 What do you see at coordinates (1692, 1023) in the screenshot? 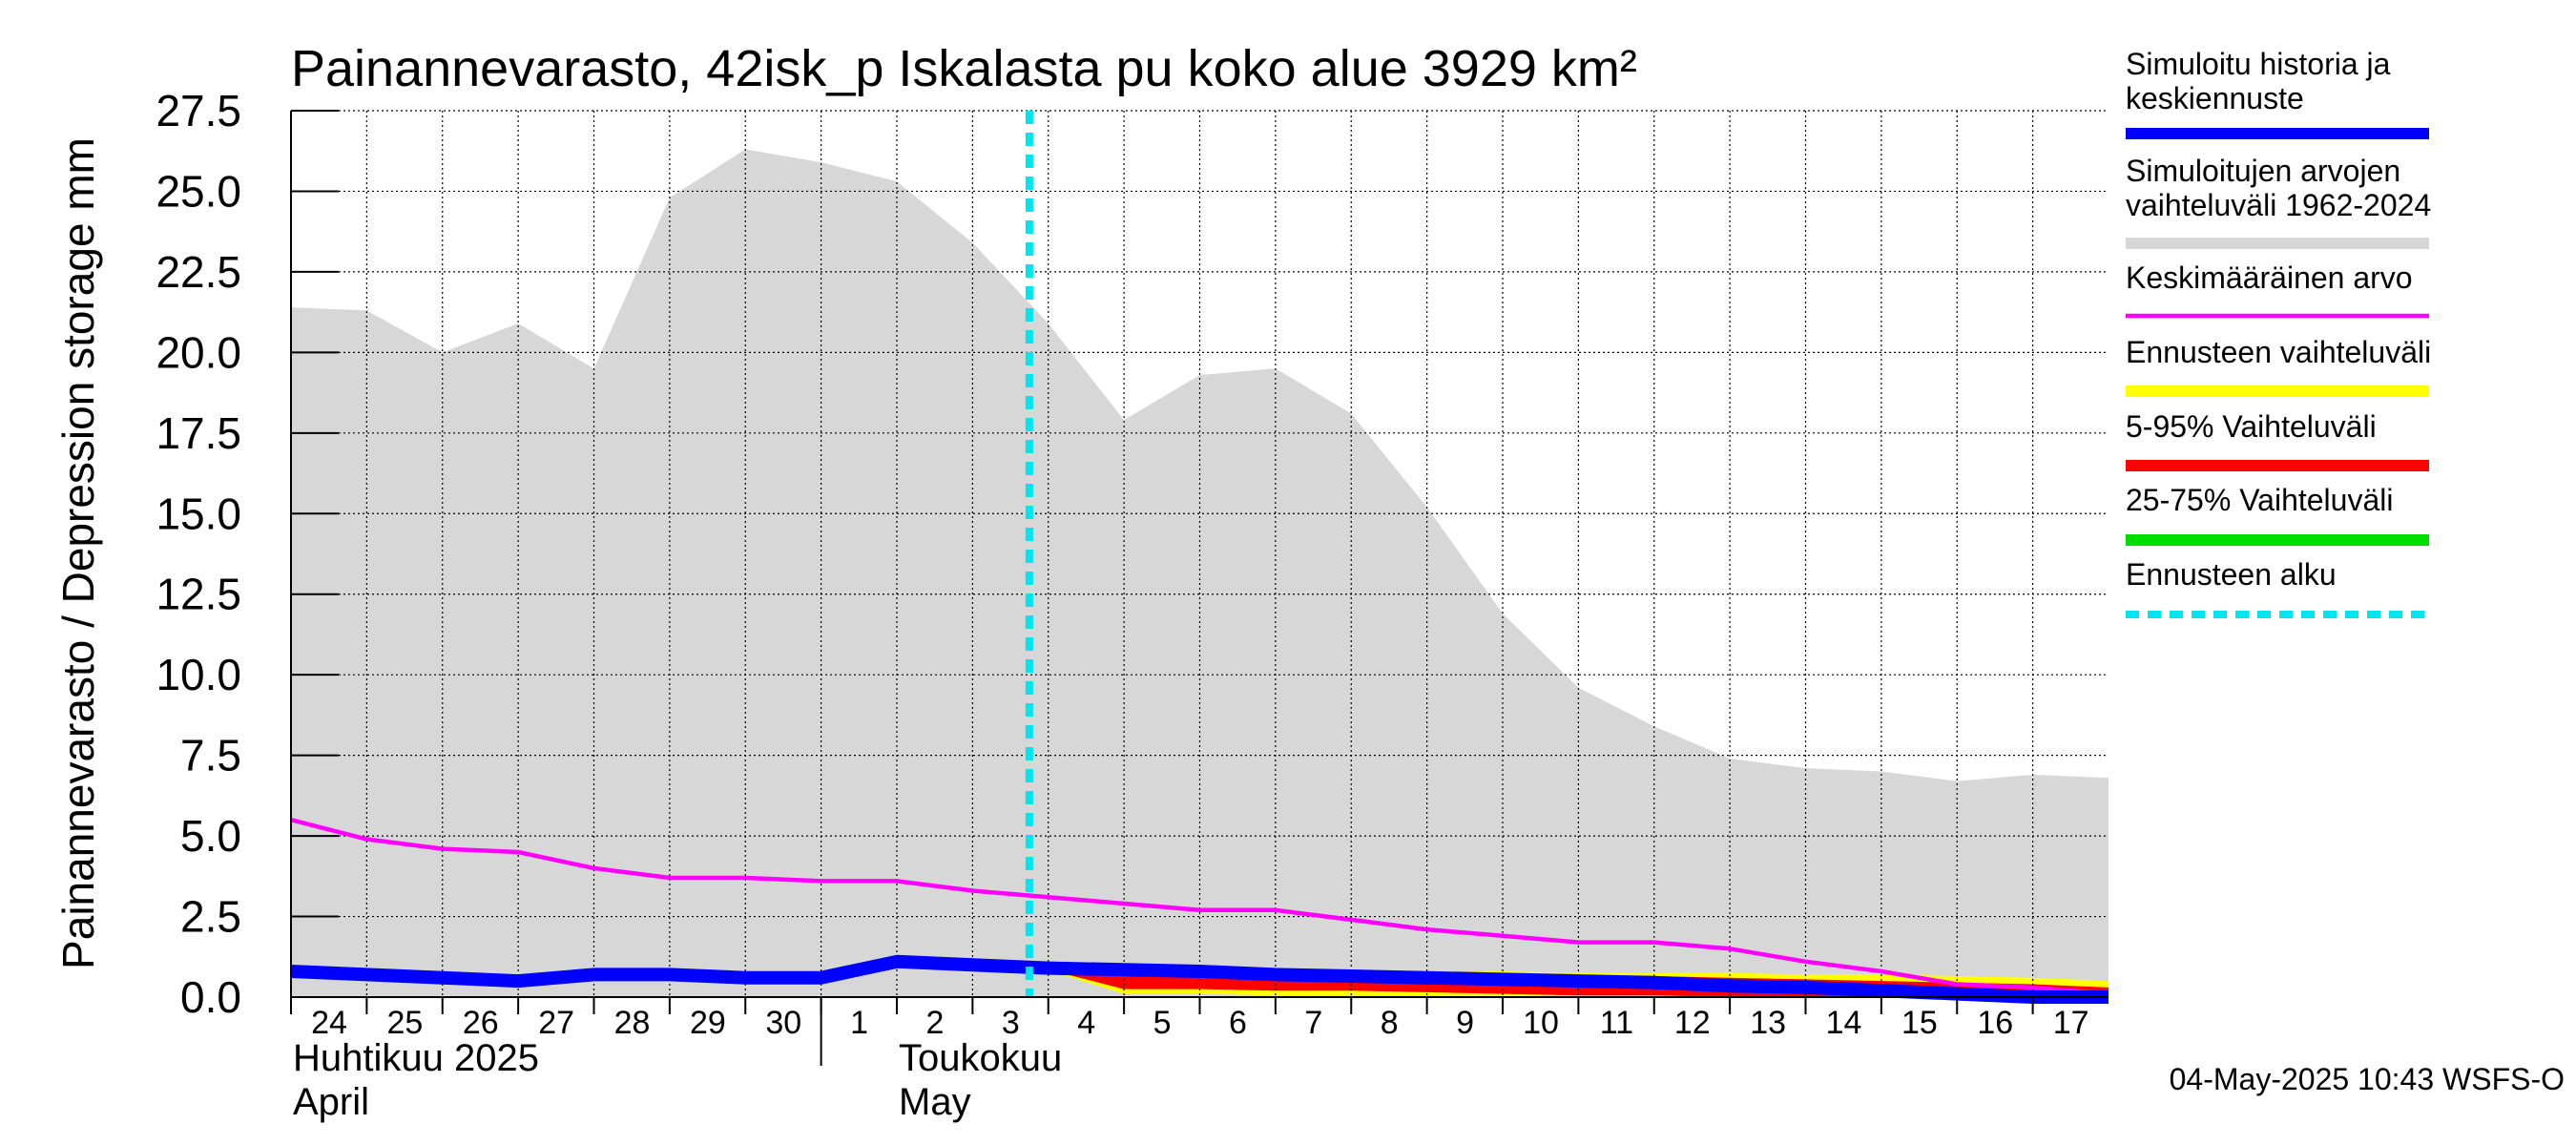
I see `x-tick-label: 12` at bounding box center [1692, 1023].